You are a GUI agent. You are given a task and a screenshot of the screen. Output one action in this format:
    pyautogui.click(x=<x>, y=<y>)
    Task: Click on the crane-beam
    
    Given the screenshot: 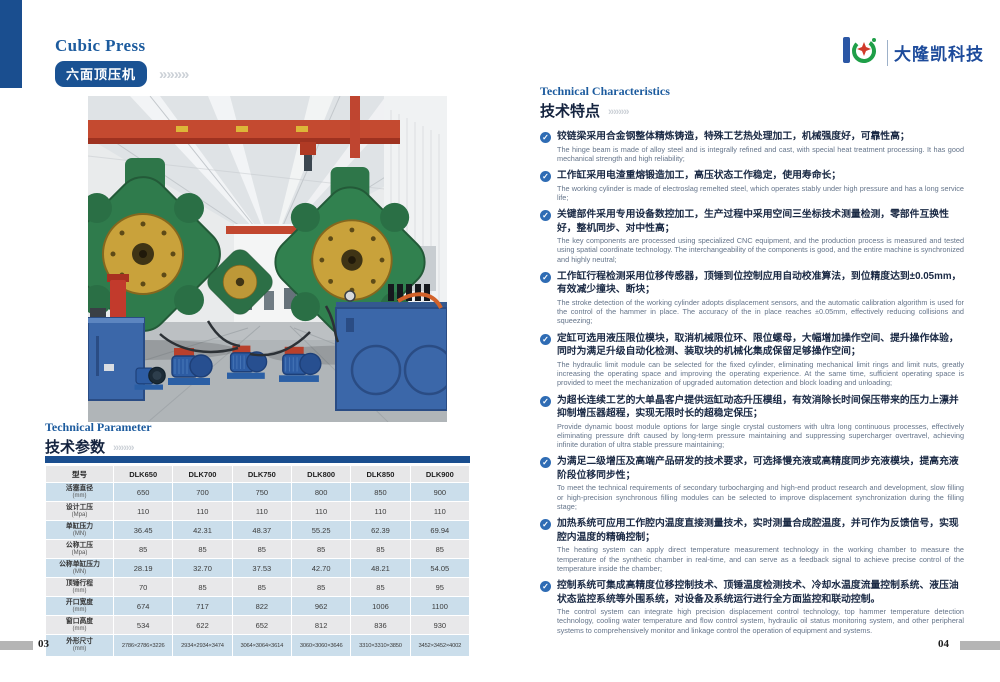 What is the action you would take?
    pyautogui.click(x=244, y=133)
    